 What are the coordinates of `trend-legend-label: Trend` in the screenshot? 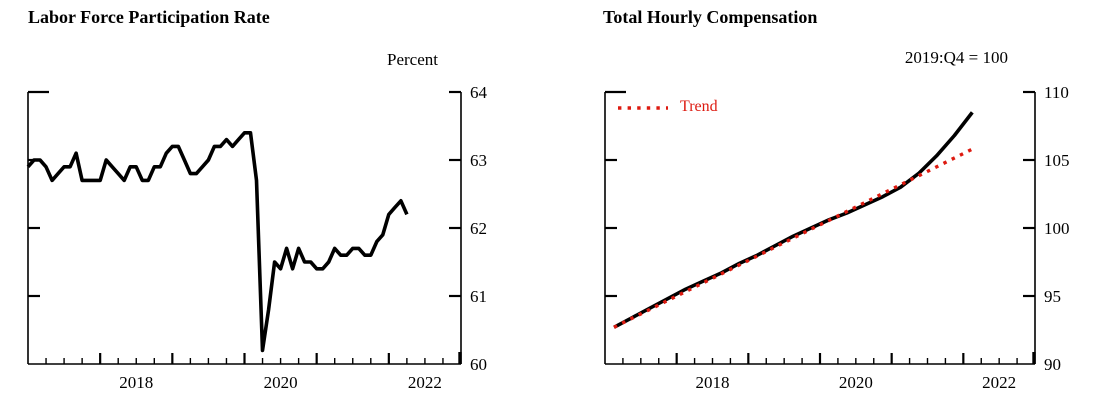 It's located at (699, 106).